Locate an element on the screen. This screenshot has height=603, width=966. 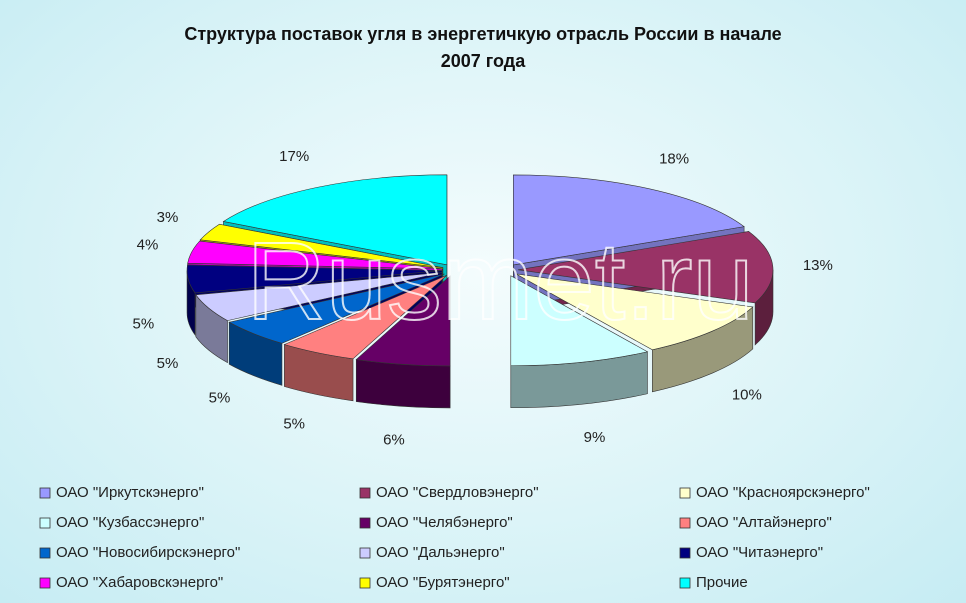
data-label: 13% is located at coordinates (818, 265).